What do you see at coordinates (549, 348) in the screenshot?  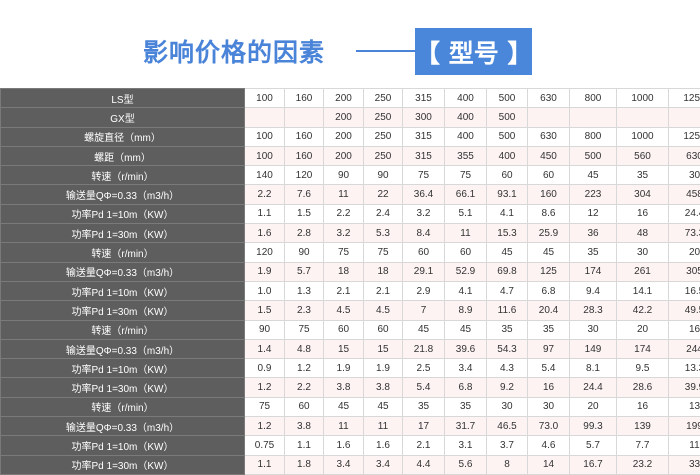 I see `table-cell: 97` at bounding box center [549, 348].